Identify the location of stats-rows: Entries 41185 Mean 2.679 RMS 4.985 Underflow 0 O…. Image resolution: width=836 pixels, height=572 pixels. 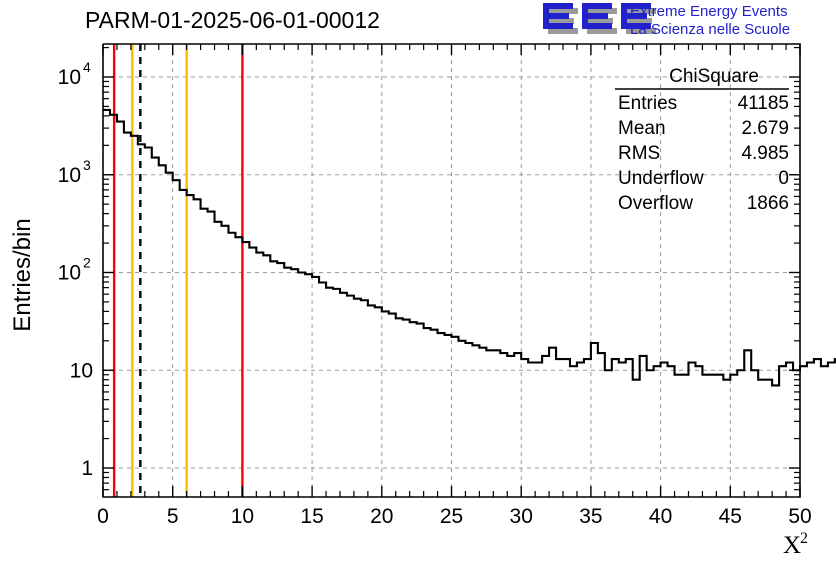
(703, 153).